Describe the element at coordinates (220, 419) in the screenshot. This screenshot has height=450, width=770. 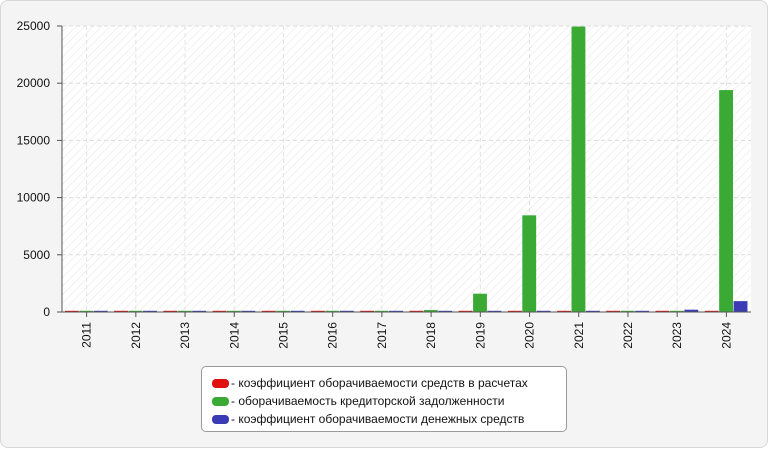
I see `legend-swatch-blue` at that location.